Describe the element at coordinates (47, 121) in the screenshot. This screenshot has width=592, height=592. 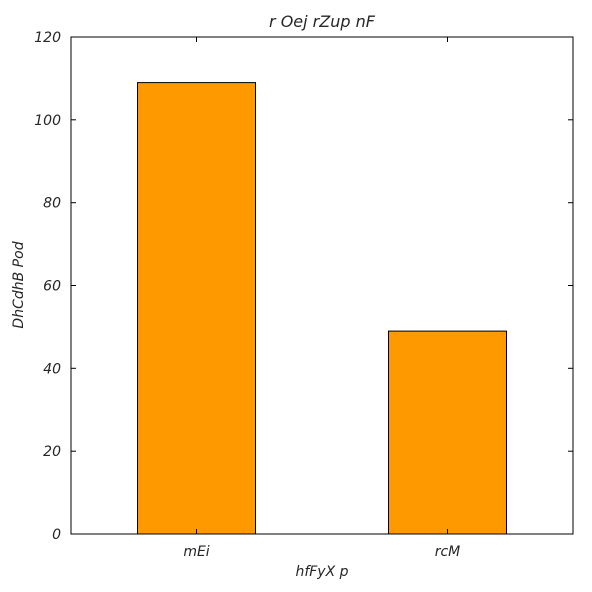
I see `y-tick-label-100: 100` at that location.